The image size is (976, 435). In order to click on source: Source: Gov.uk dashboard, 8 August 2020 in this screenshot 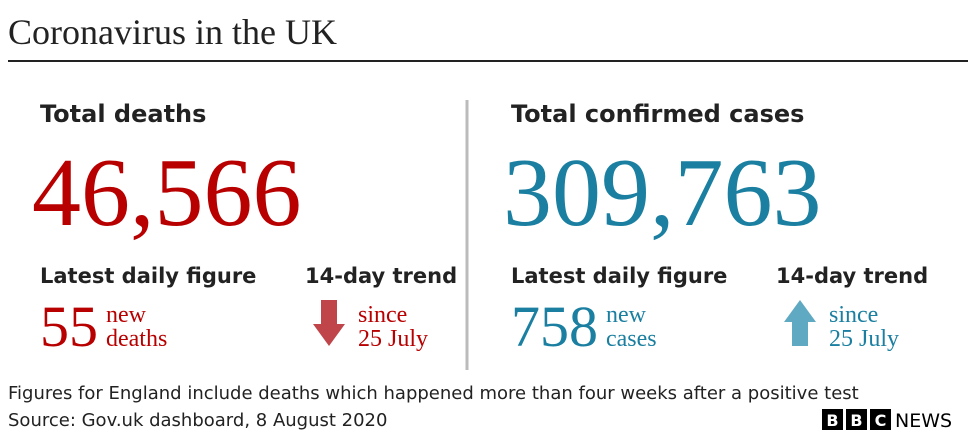, I will do `click(197, 420)`.